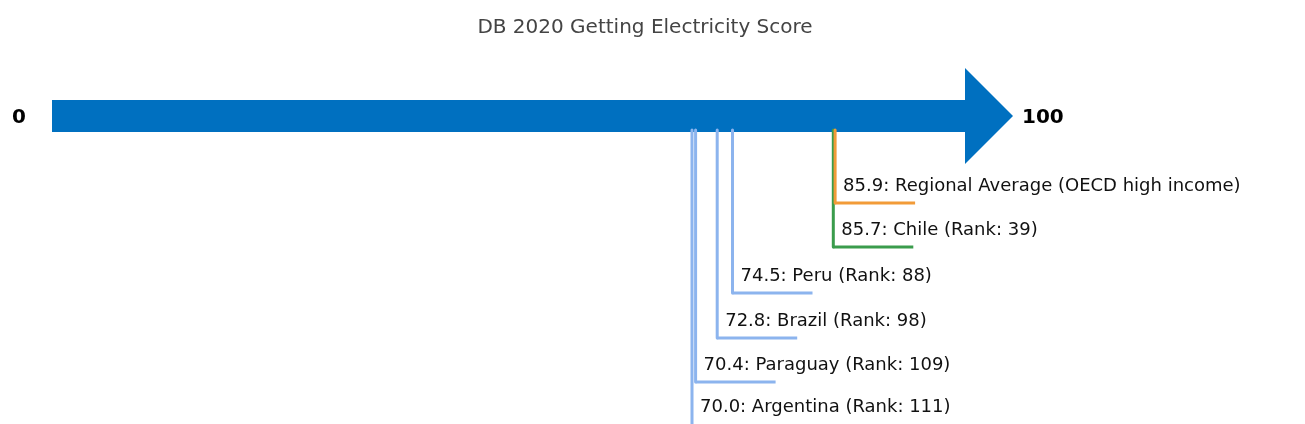 This screenshot has width=1305, height=424. I want to click on data-label: 85.9:, so click(866, 184).